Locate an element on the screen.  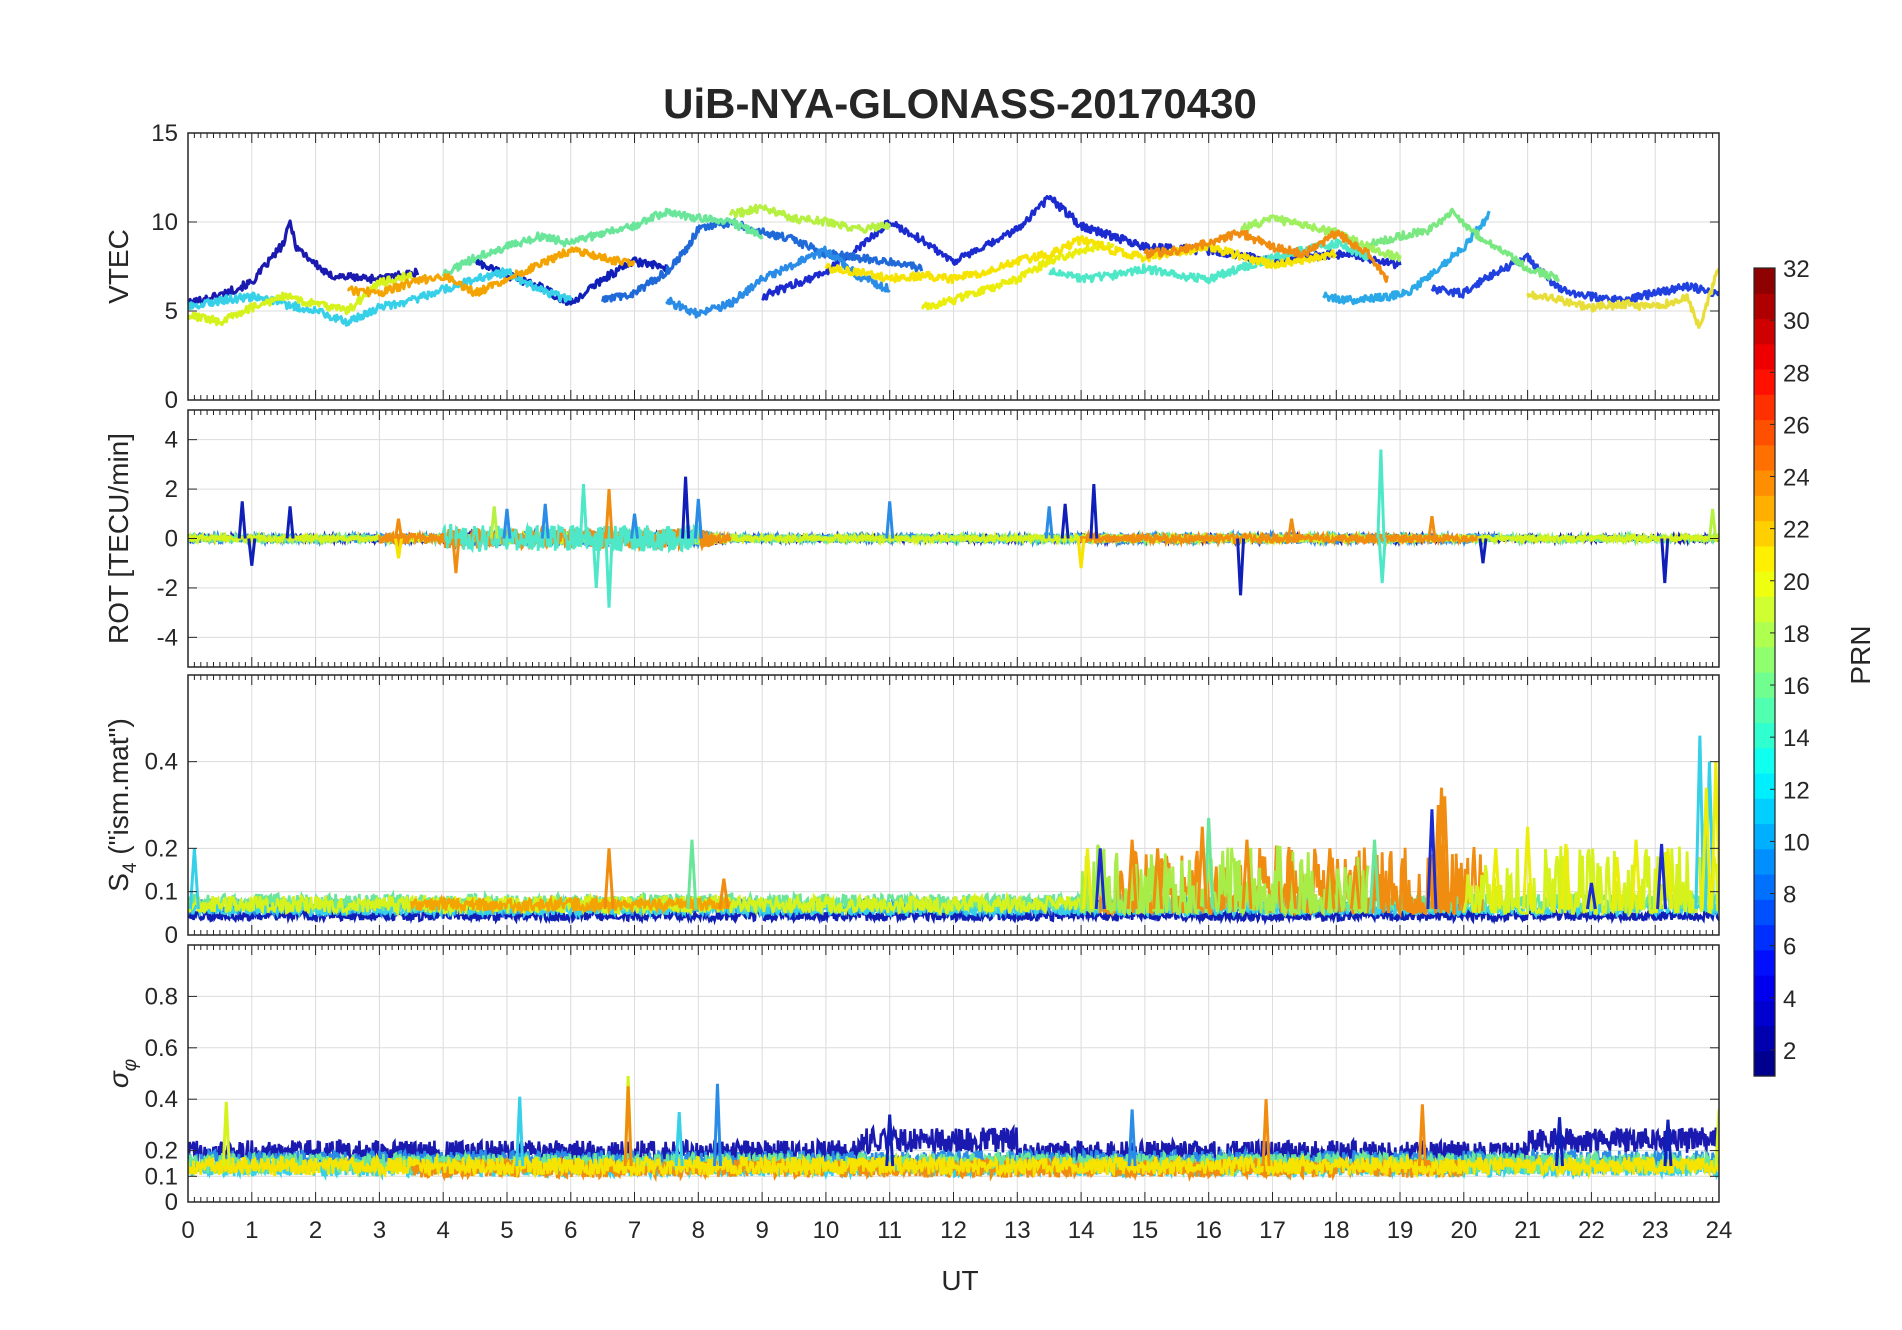
colorbar-tick-label: 4 is located at coordinates (1789, 999).